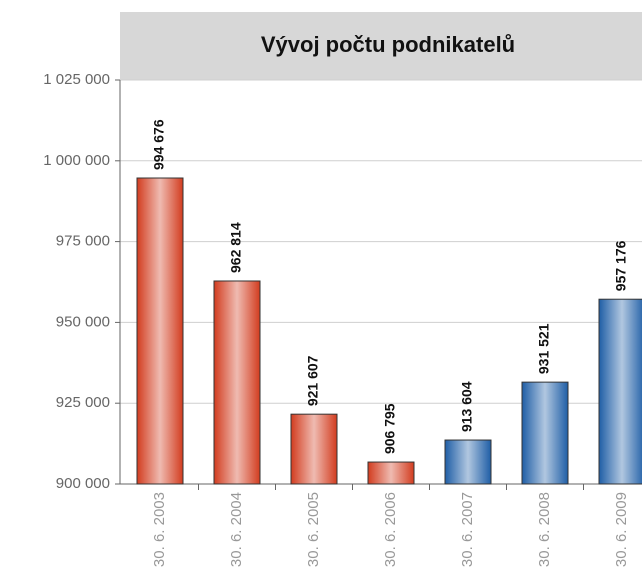  I want to click on x-tick-label: 30. 6. 2005, so click(313, 529).